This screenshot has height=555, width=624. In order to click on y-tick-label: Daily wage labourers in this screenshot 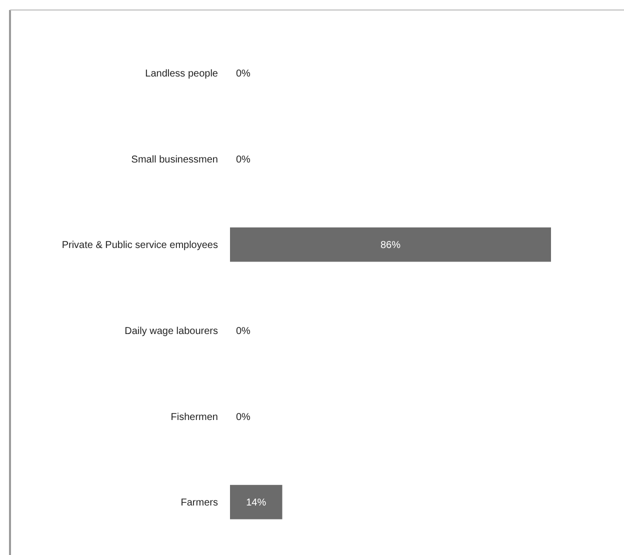, I will do `click(171, 331)`.